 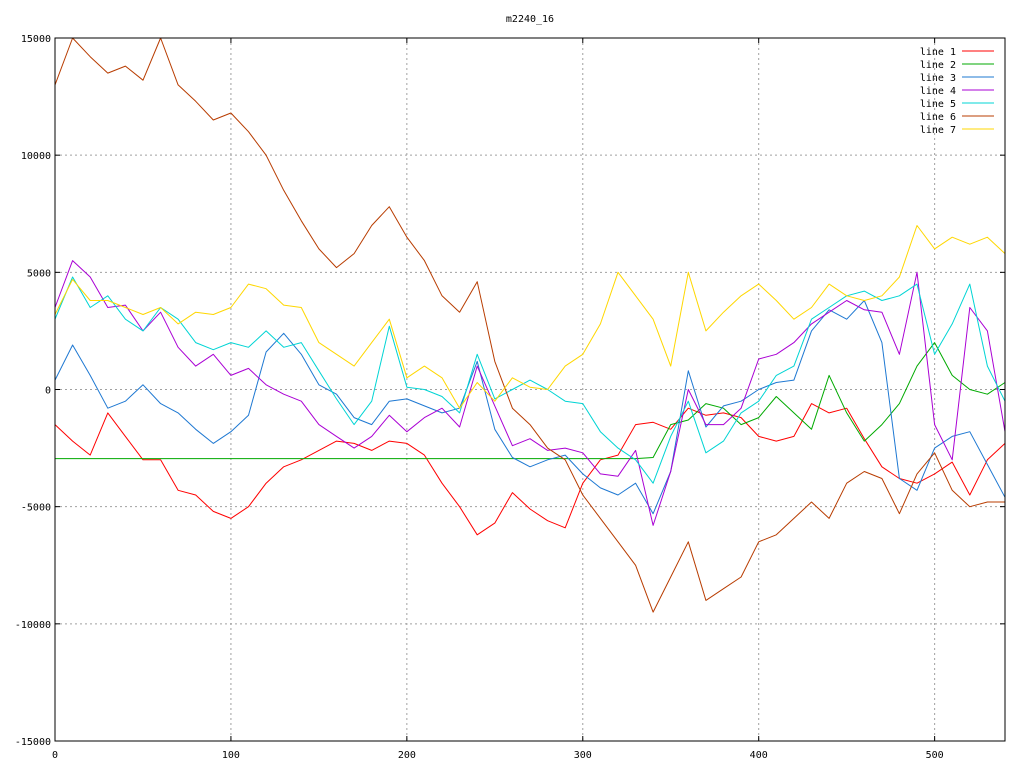 What do you see at coordinates (33, 625) in the screenshot?
I see `y-tick-label: -10000` at bounding box center [33, 625].